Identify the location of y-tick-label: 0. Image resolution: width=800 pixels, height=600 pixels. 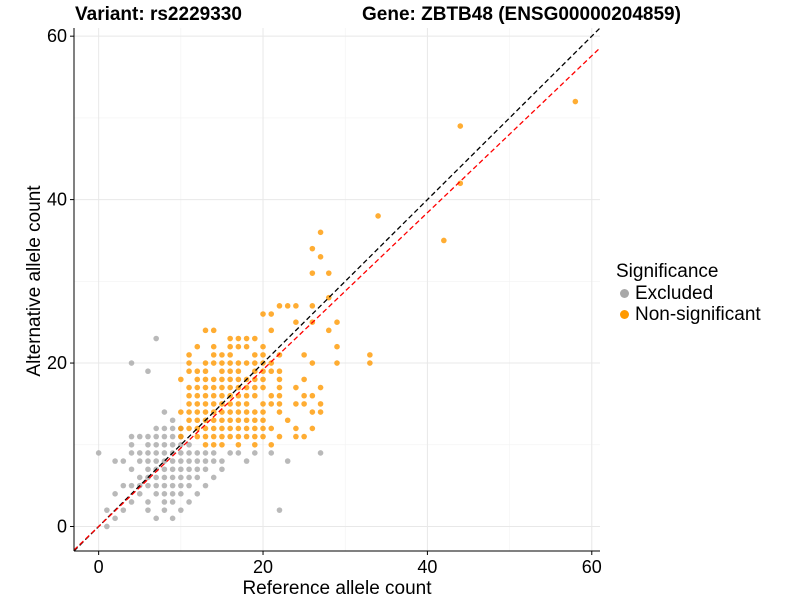
(62, 526).